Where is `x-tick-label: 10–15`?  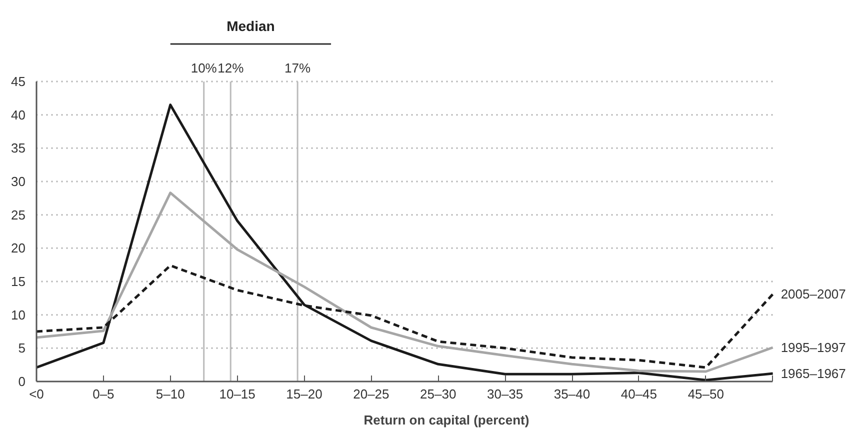
x-tick-label: 10–15 is located at coordinates (237, 394).